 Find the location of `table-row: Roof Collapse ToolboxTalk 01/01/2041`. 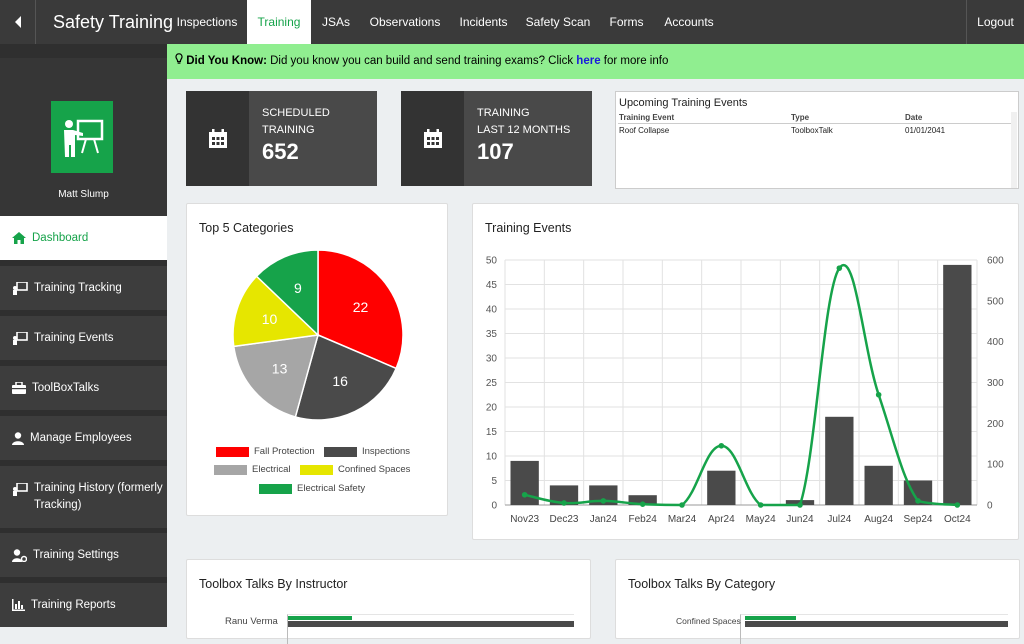

table-row: Roof Collapse ToolboxTalk 01/01/2041 is located at coordinates (814, 131).